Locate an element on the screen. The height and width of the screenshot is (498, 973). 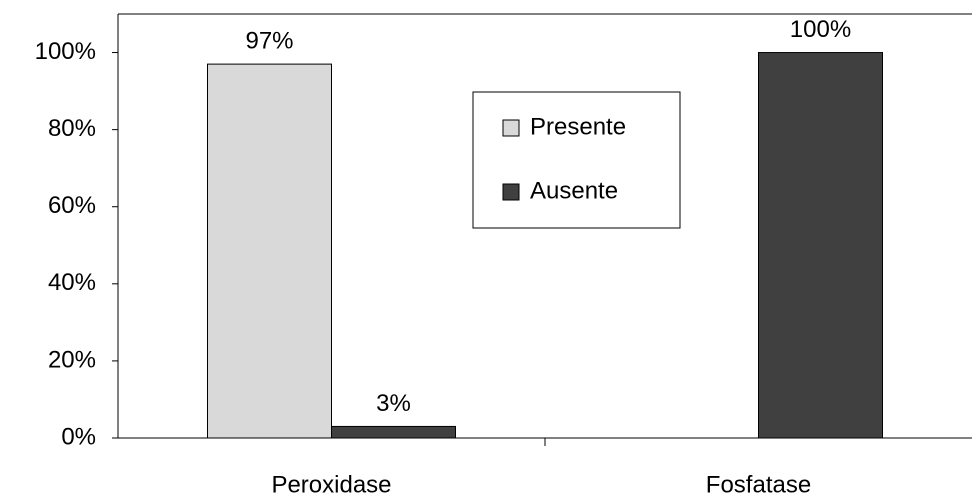
legend-label: Presente is located at coordinates (578, 126).